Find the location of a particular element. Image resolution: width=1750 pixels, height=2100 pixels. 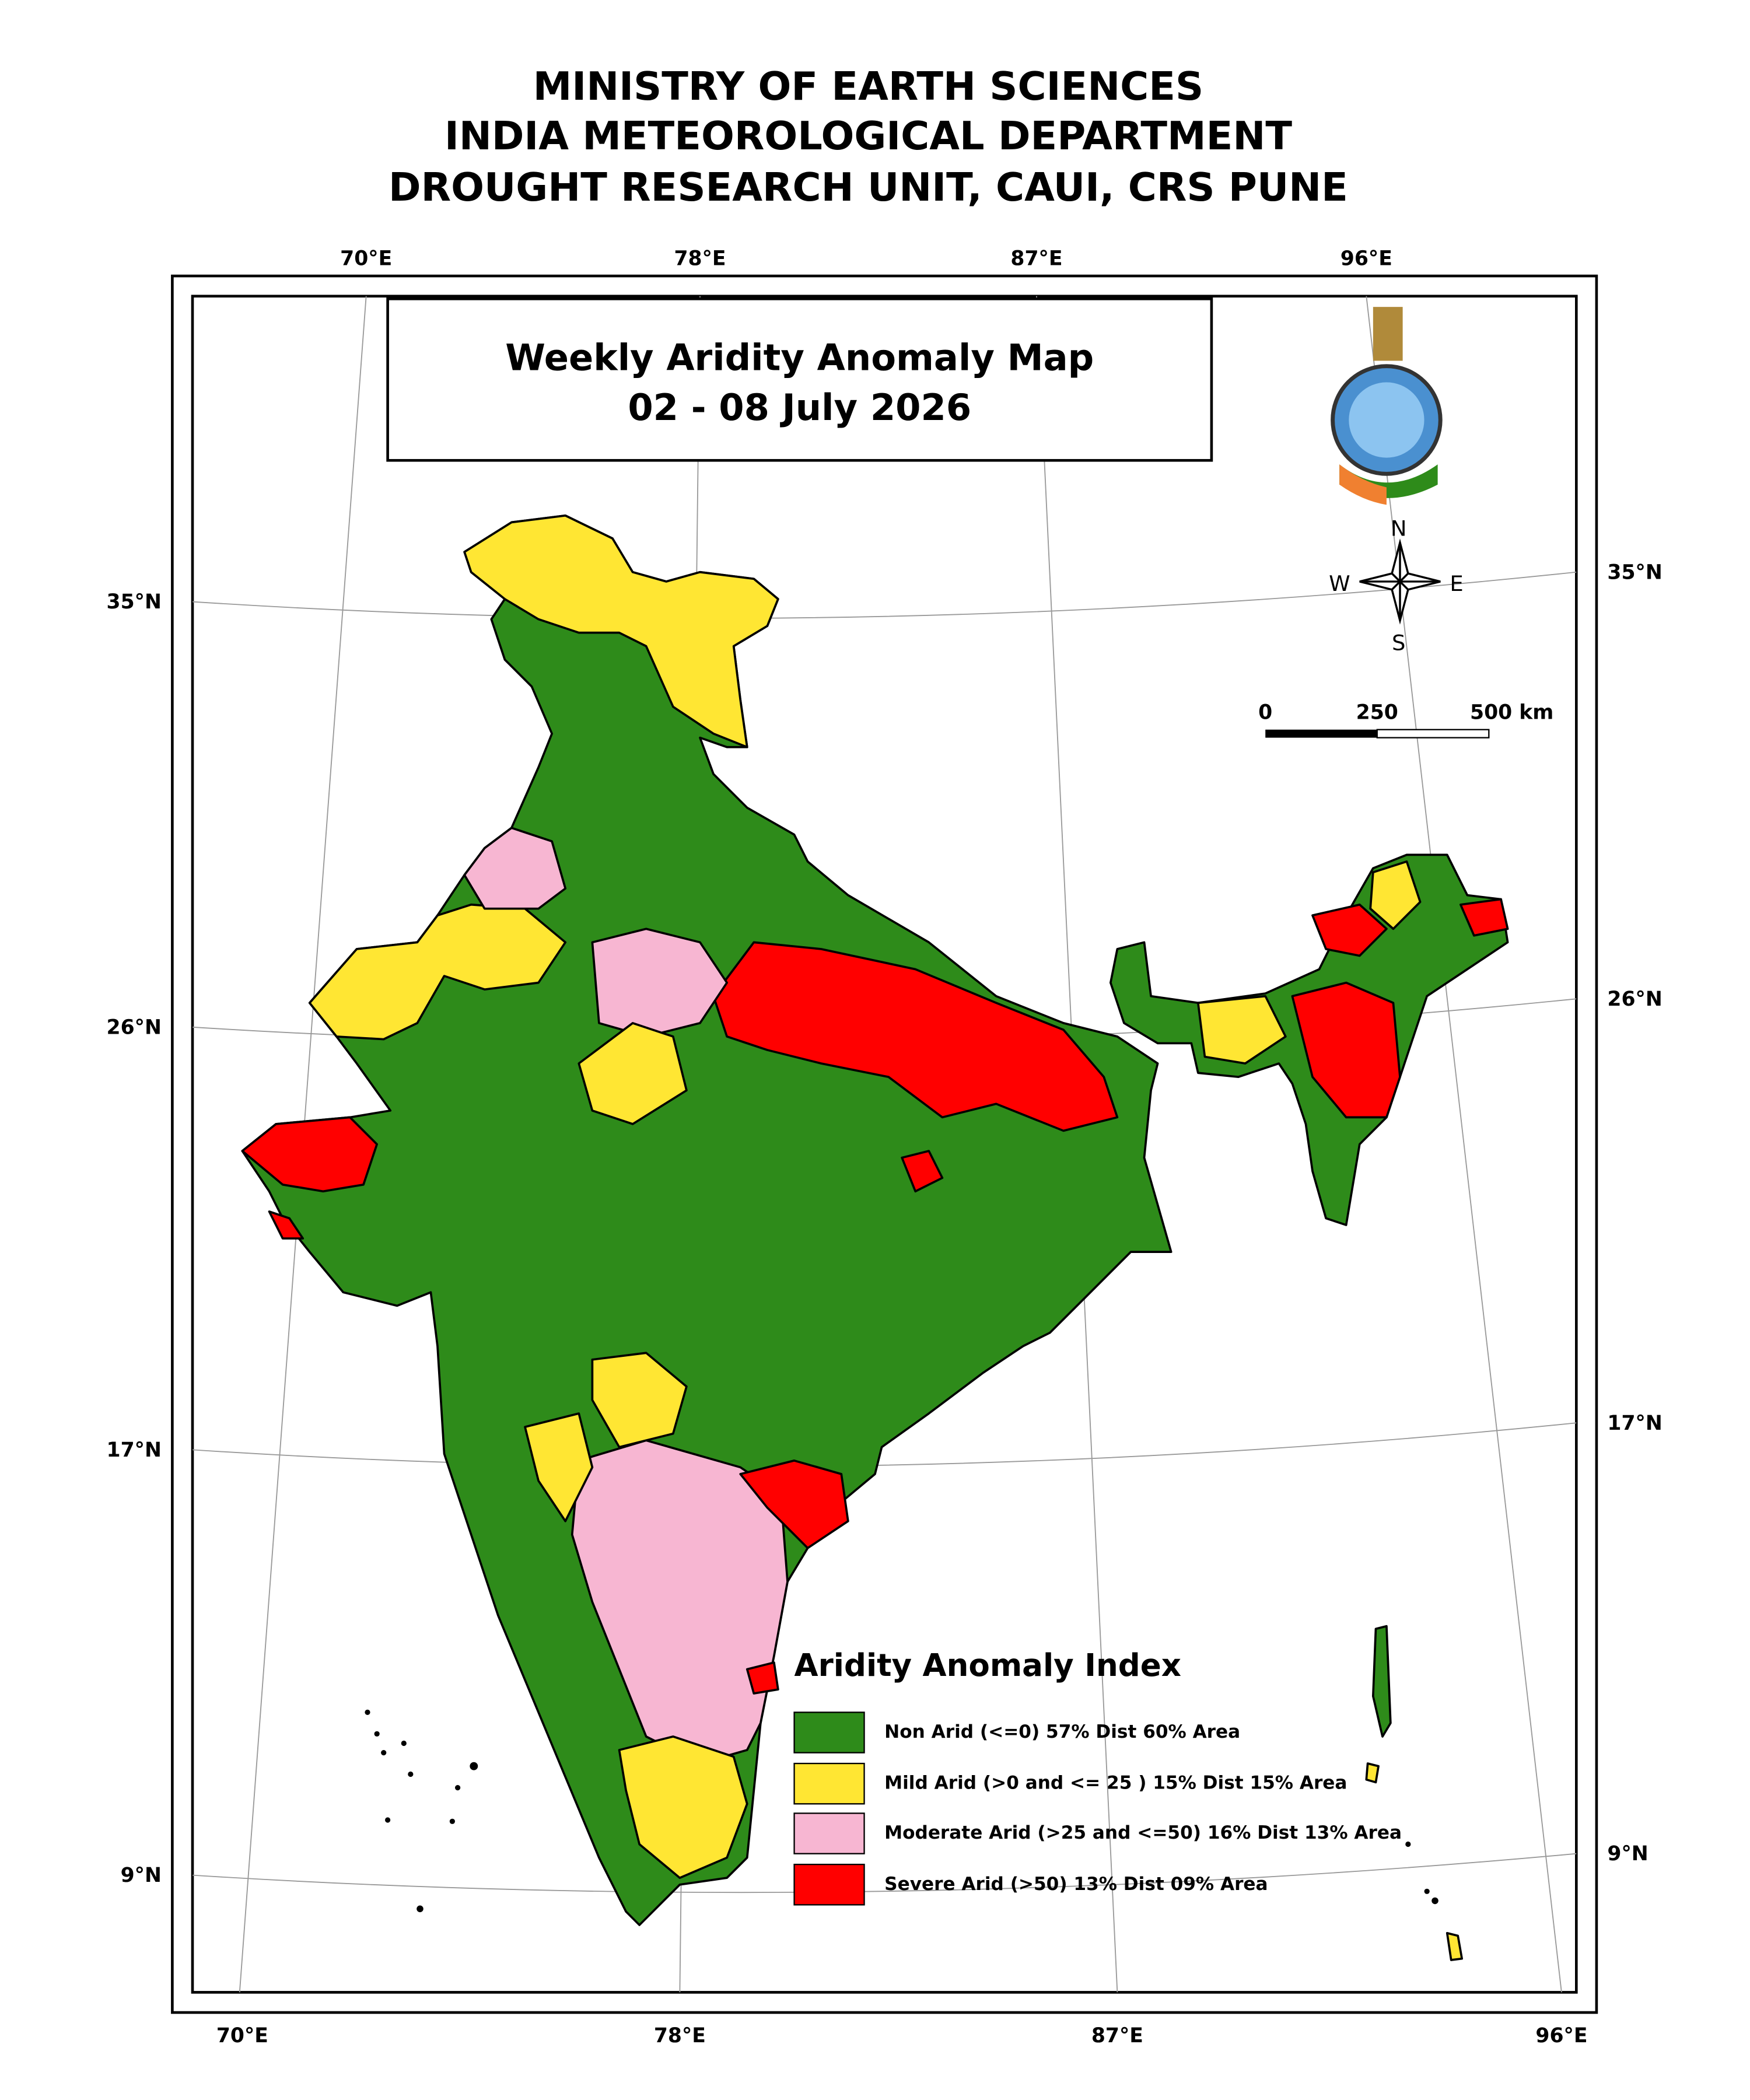

header-line: INDIA METEOROLOGICAL DEPARTMENT is located at coordinates (868, 136).